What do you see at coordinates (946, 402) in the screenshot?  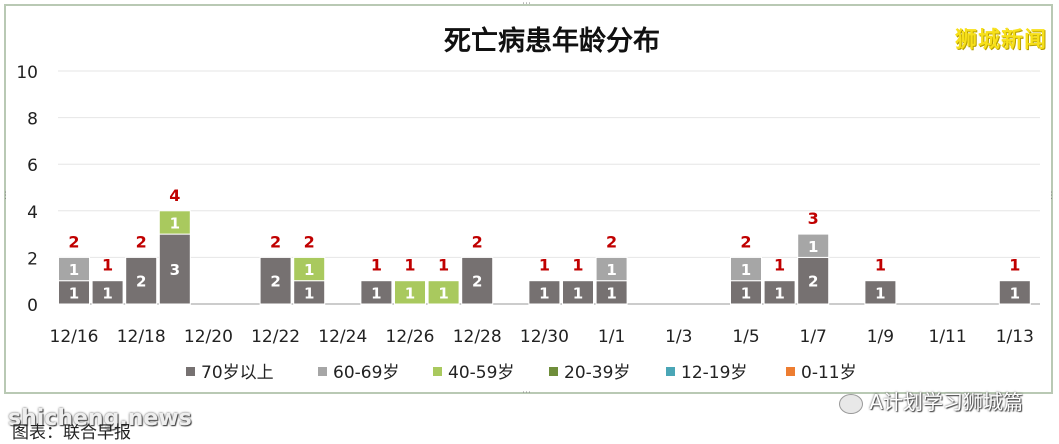 I see `wechat-account-label: A计划学习狮城篇` at bounding box center [946, 402].